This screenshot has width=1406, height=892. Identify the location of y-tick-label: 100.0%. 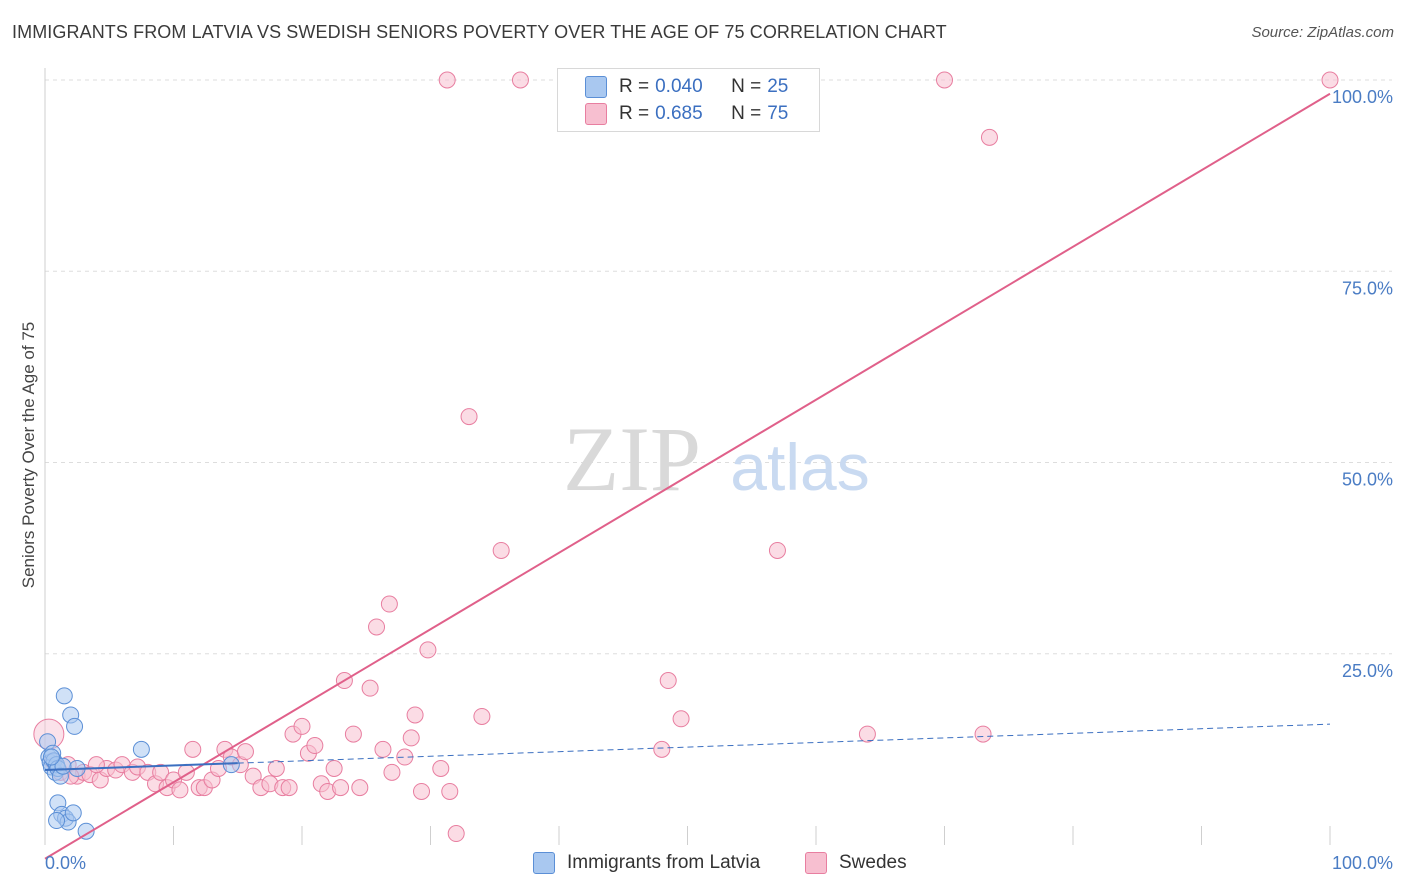
(1362, 97).